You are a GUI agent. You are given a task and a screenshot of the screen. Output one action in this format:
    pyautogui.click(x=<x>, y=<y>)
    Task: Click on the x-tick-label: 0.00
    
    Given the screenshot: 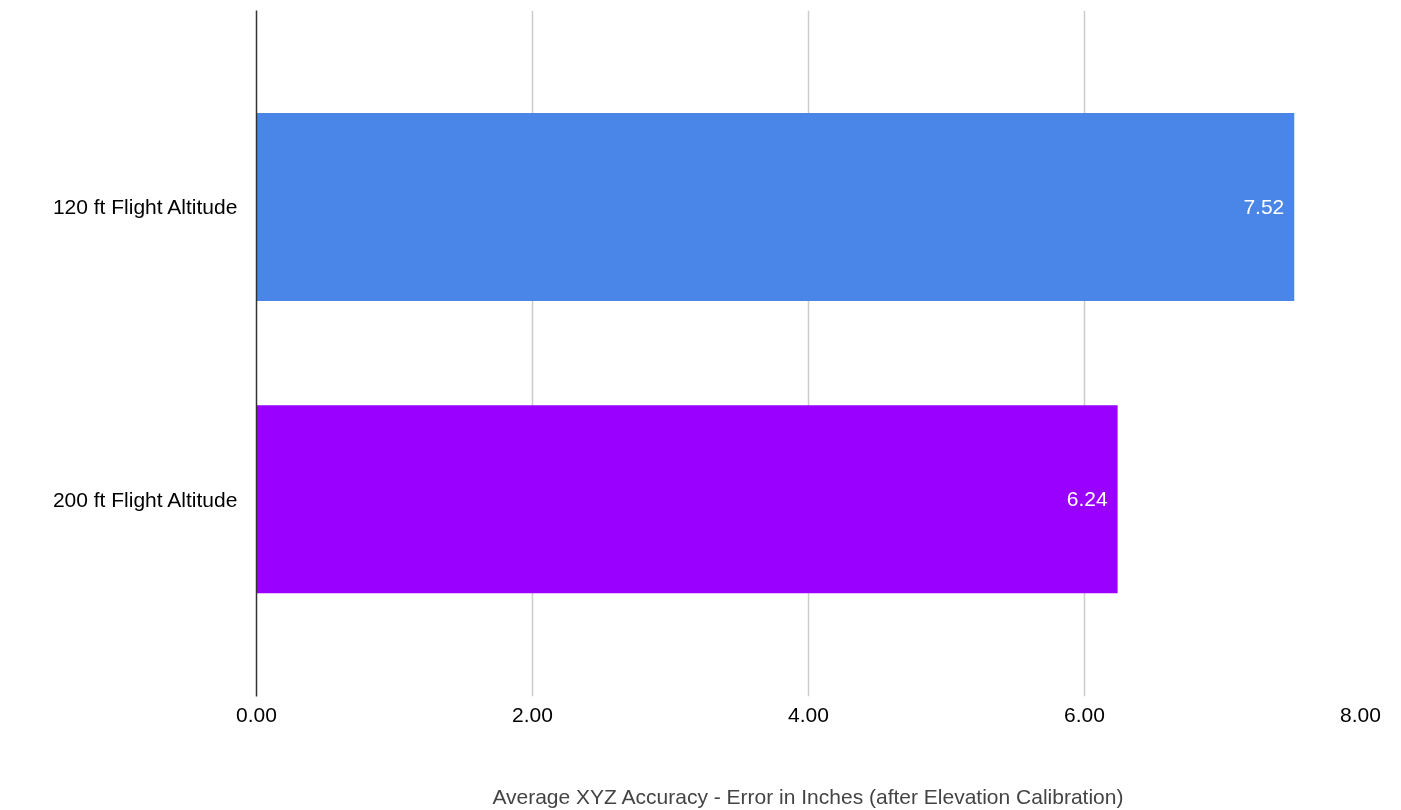 What is the action you would take?
    pyautogui.click(x=256, y=714)
    